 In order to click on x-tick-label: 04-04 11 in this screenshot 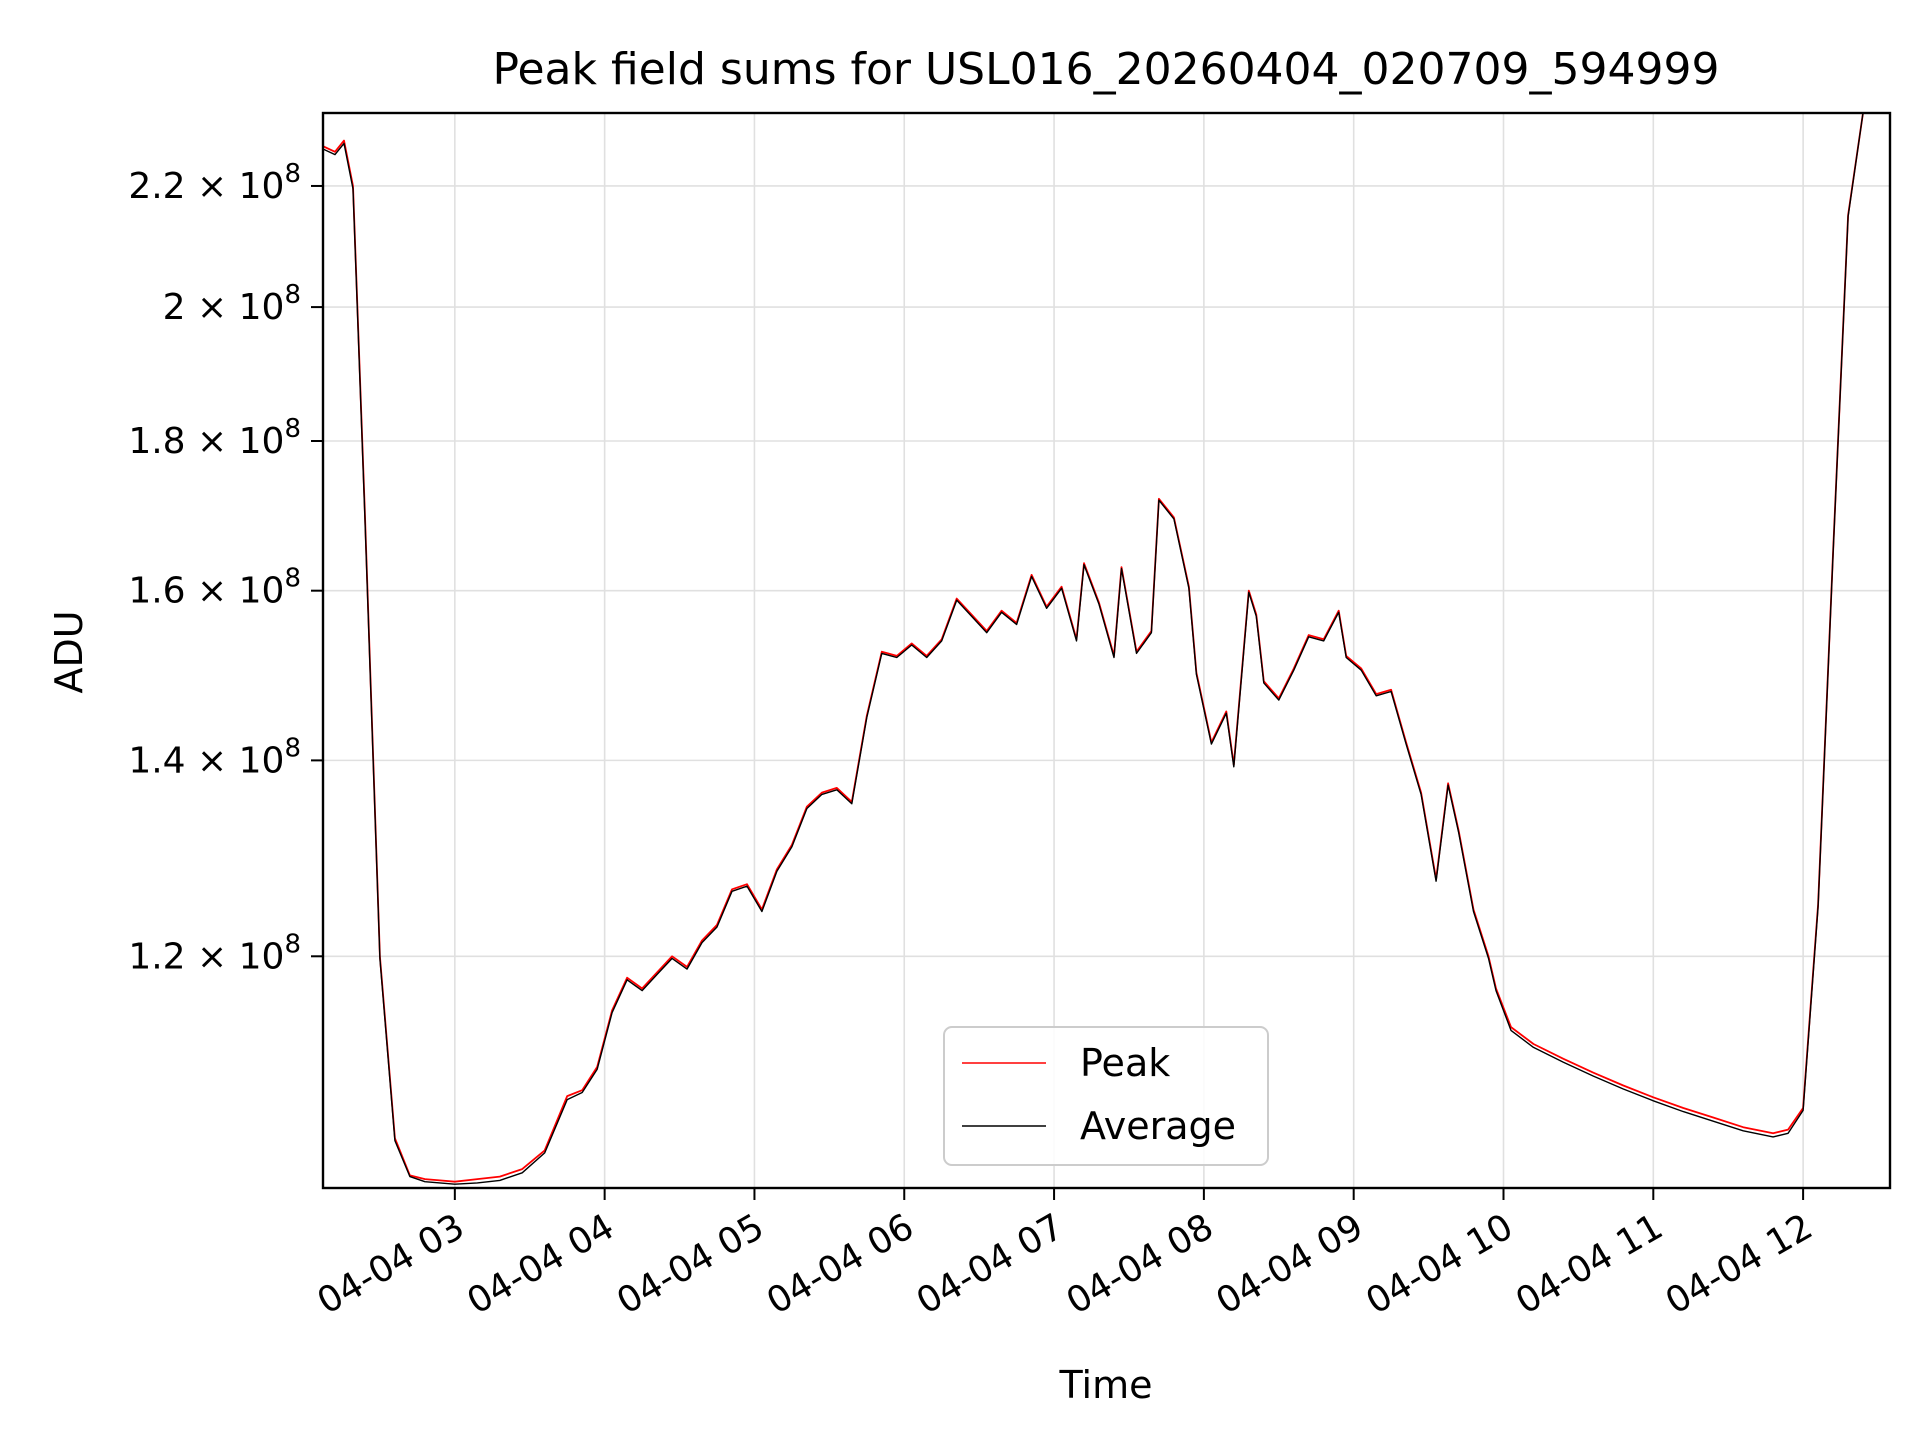, I will do `click(1589, 1264)`.